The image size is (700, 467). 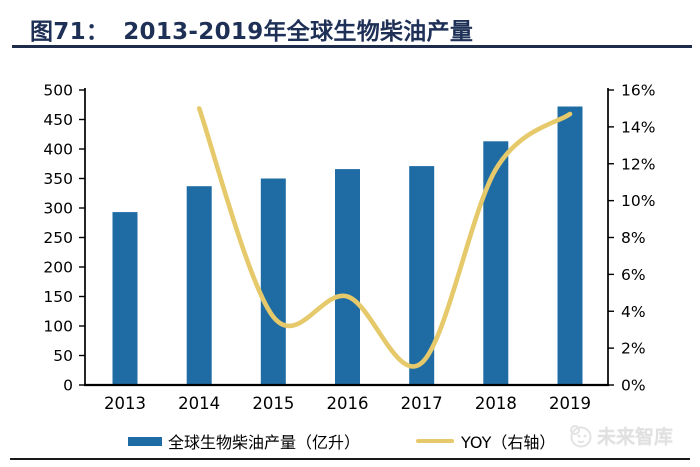 I want to click on brand-name: 未来智库, so click(x=635, y=437).